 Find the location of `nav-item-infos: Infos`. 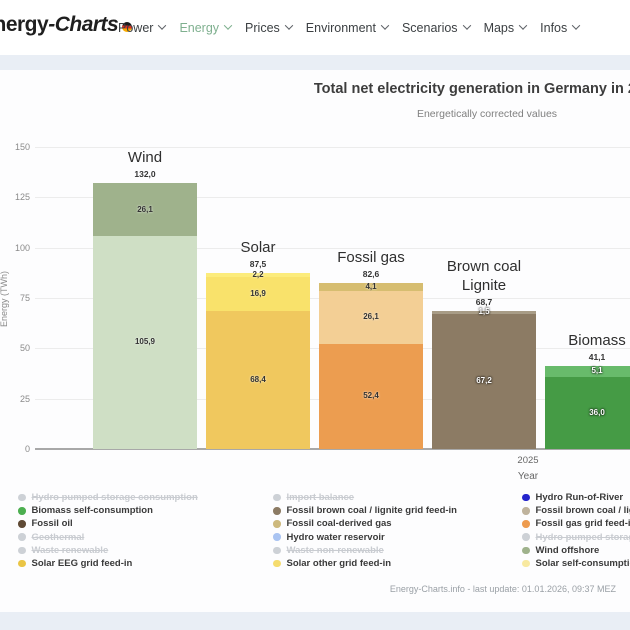

nav-item-infos: Infos is located at coordinates (560, 27).